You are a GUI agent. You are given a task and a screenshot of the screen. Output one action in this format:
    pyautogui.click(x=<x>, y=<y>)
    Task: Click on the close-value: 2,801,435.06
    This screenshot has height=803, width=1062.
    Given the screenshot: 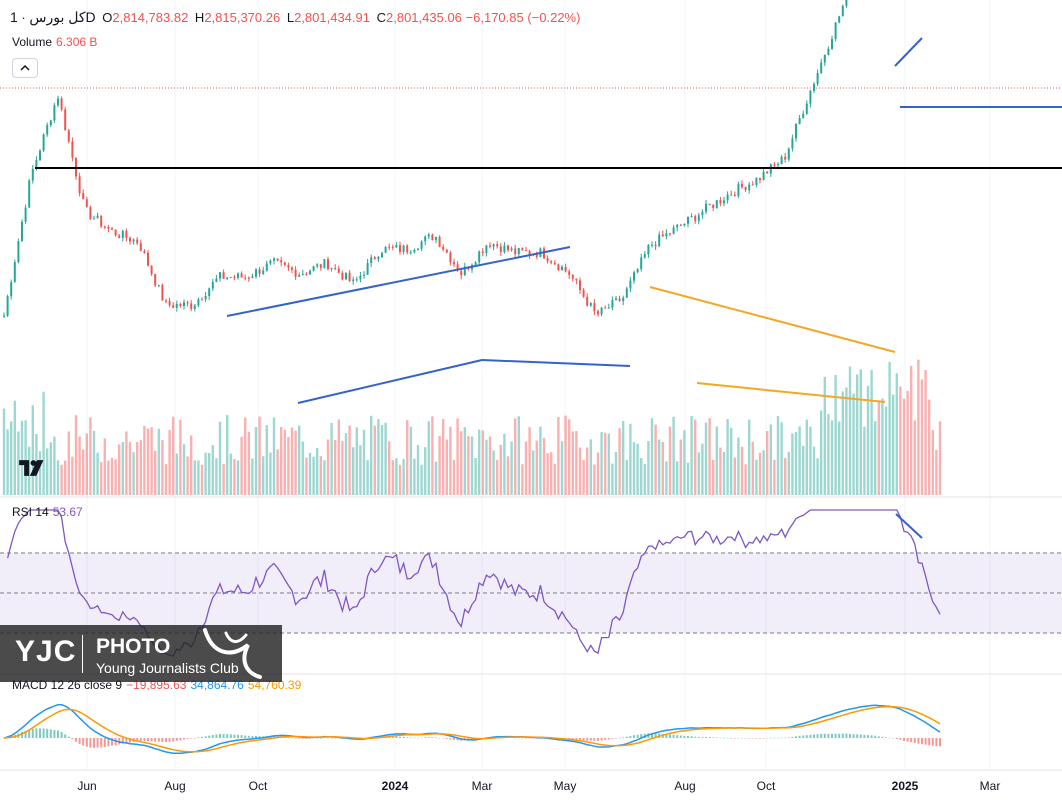 What is the action you would take?
    pyautogui.click(x=424, y=17)
    